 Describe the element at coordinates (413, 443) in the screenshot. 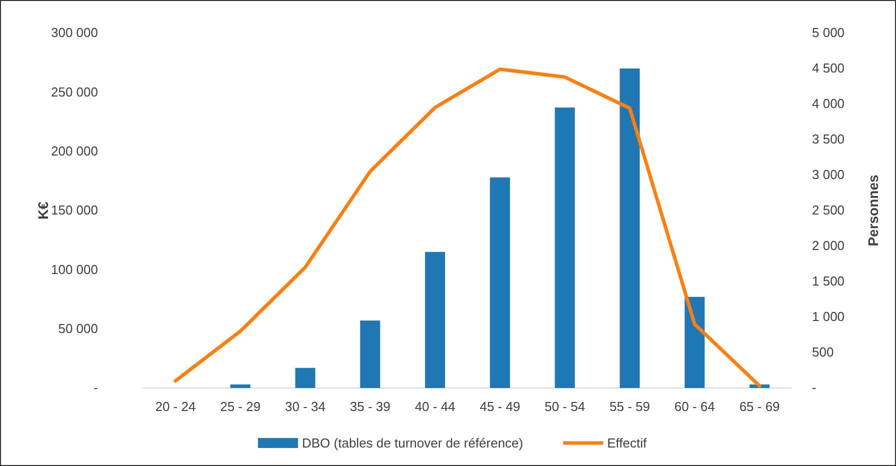

I see `legend-label: DBO (tables de turnover de référence)` at that location.